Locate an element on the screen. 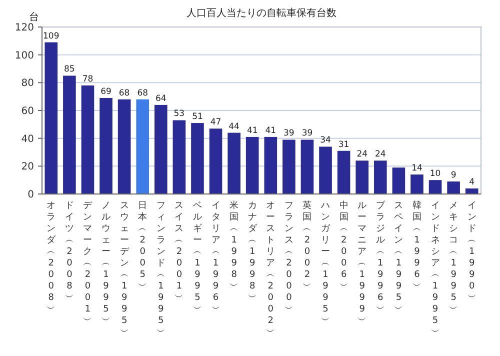  category-label: ベルギー︵1995︶ is located at coordinates (197, 257).